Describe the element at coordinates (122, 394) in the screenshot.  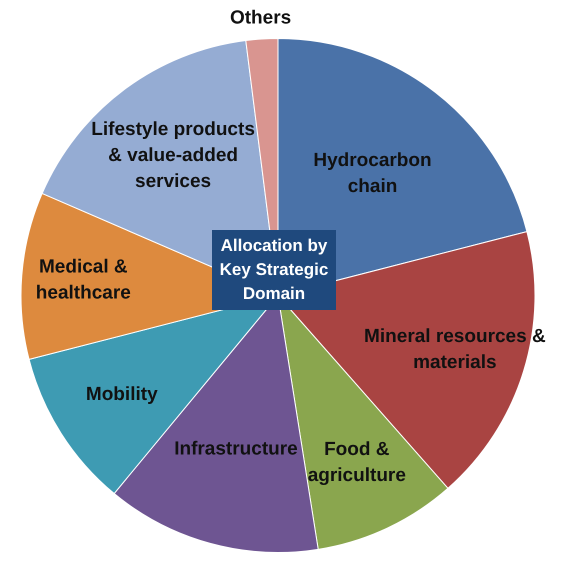
I see `slice-label: Mobility` at that location.